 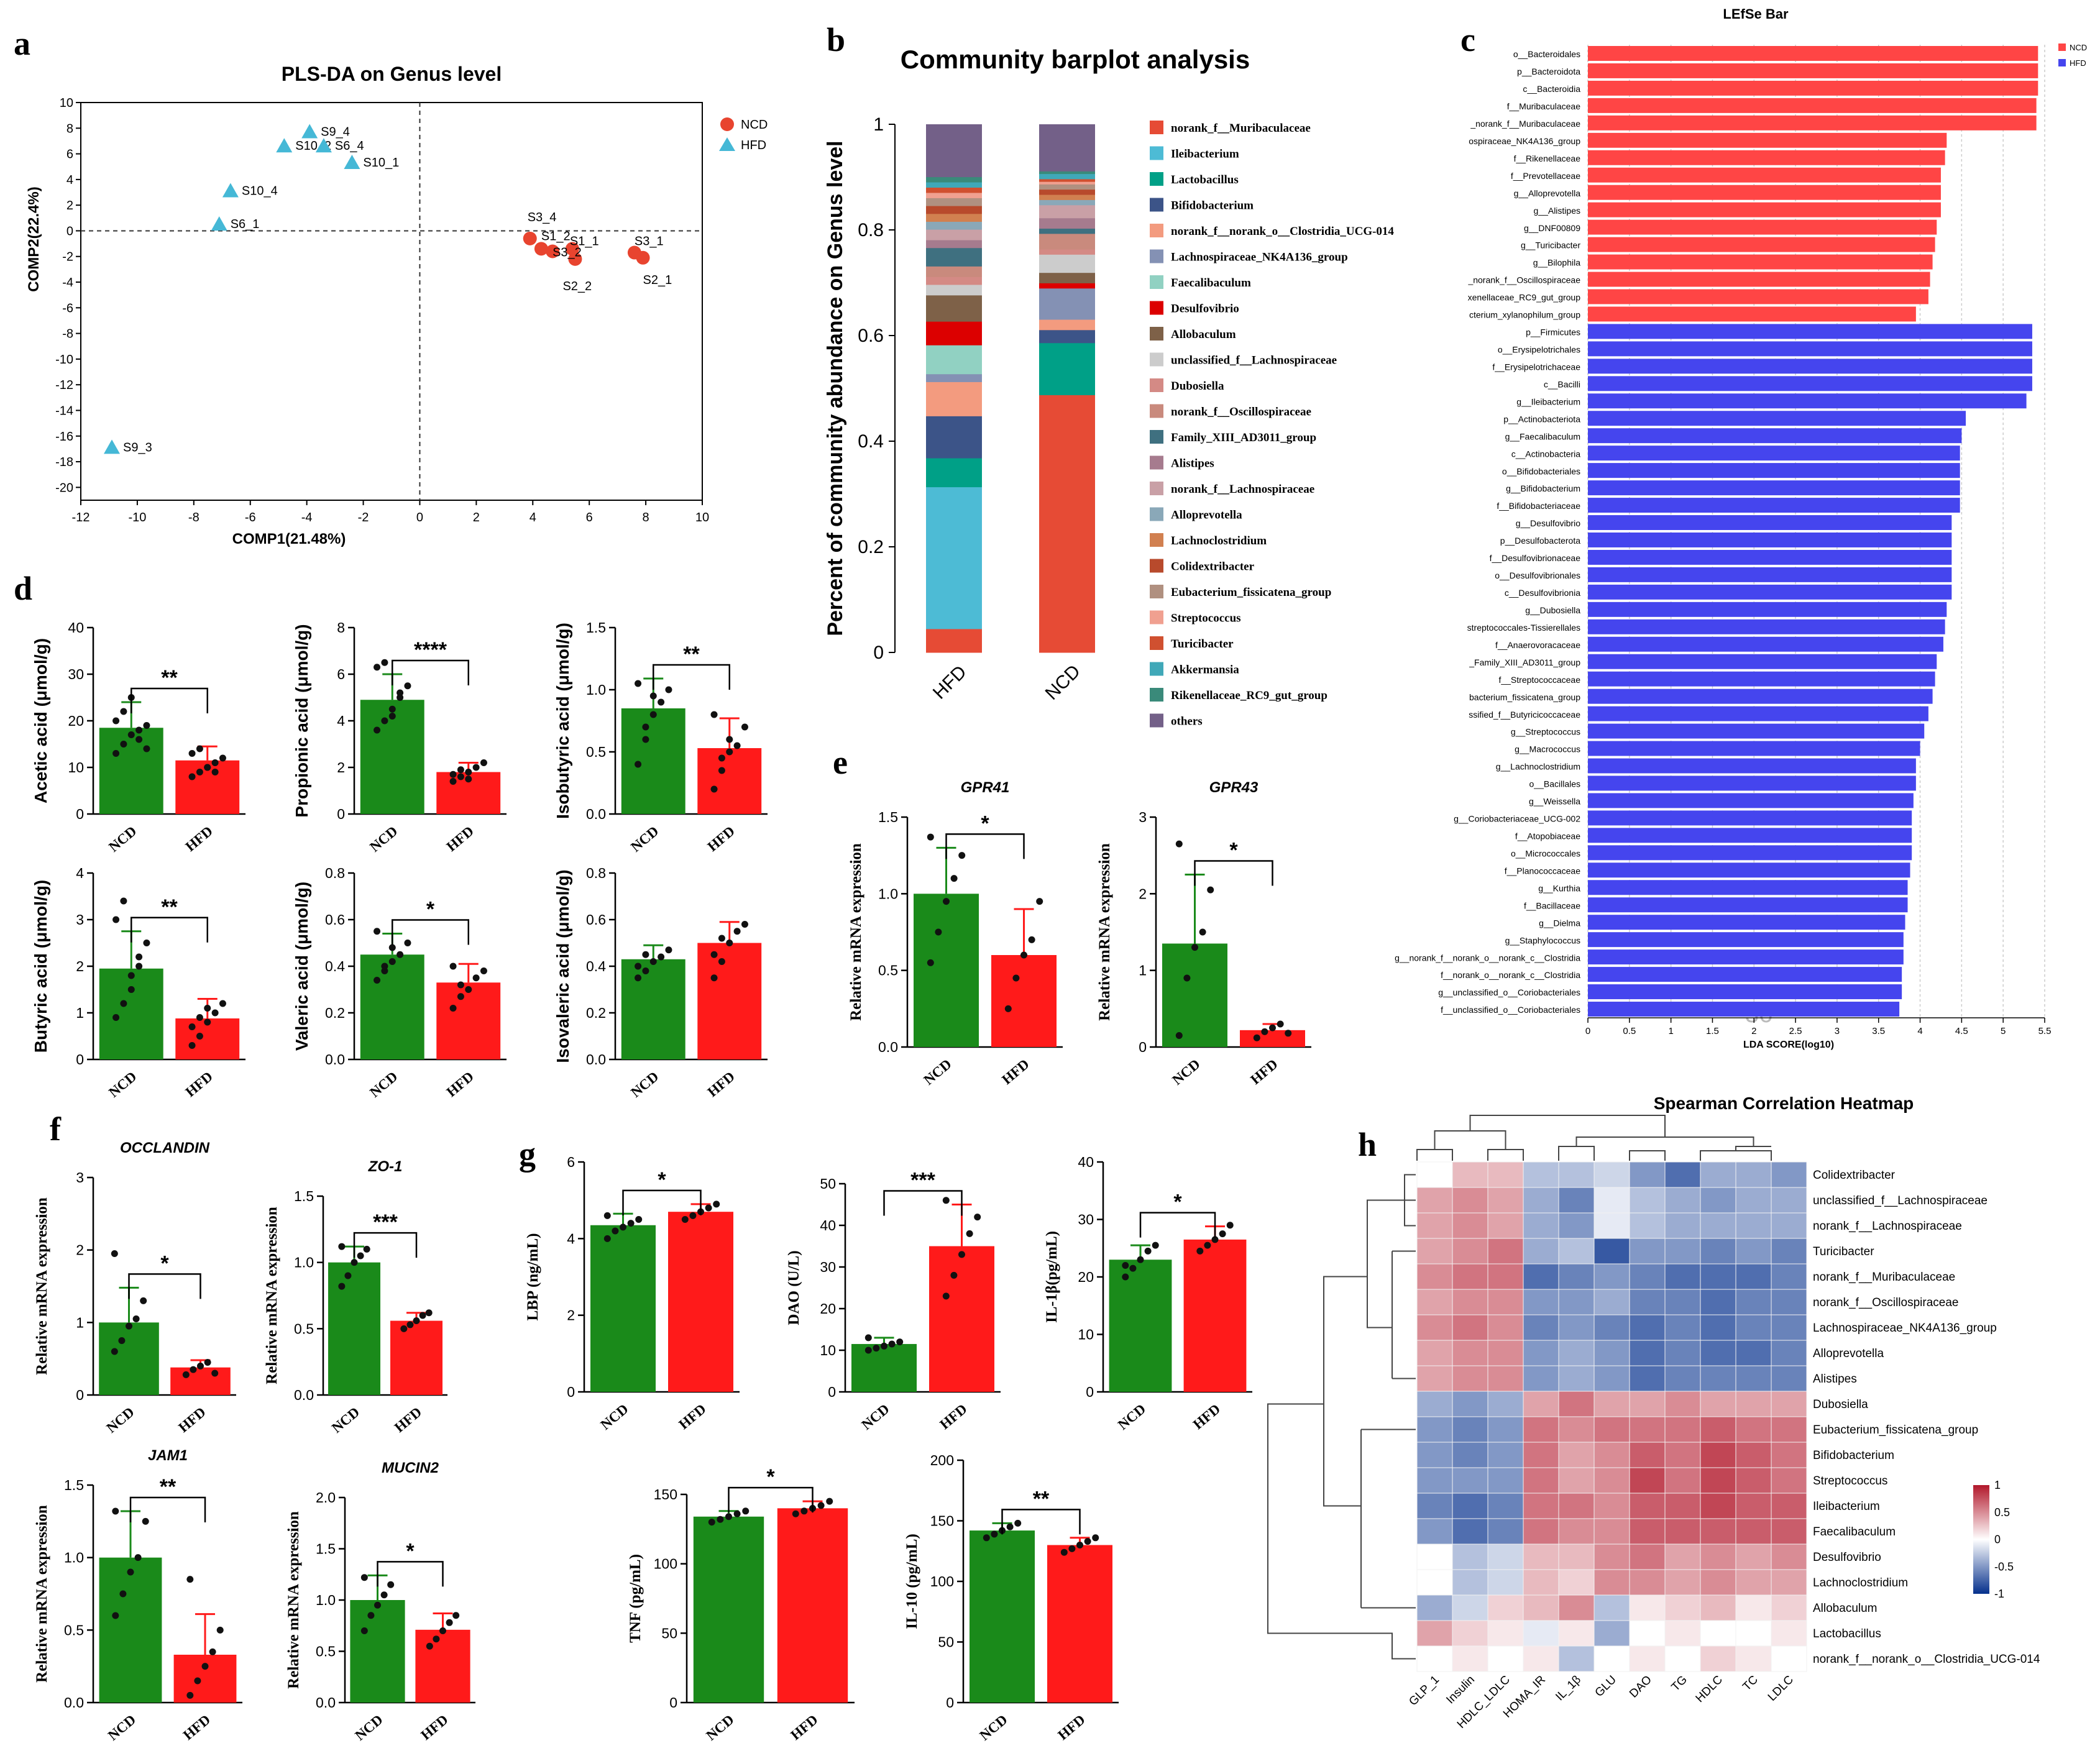 What do you see at coordinates (770, 1477) in the screenshot?
I see `significance-label: *` at bounding box center [770, 1477].